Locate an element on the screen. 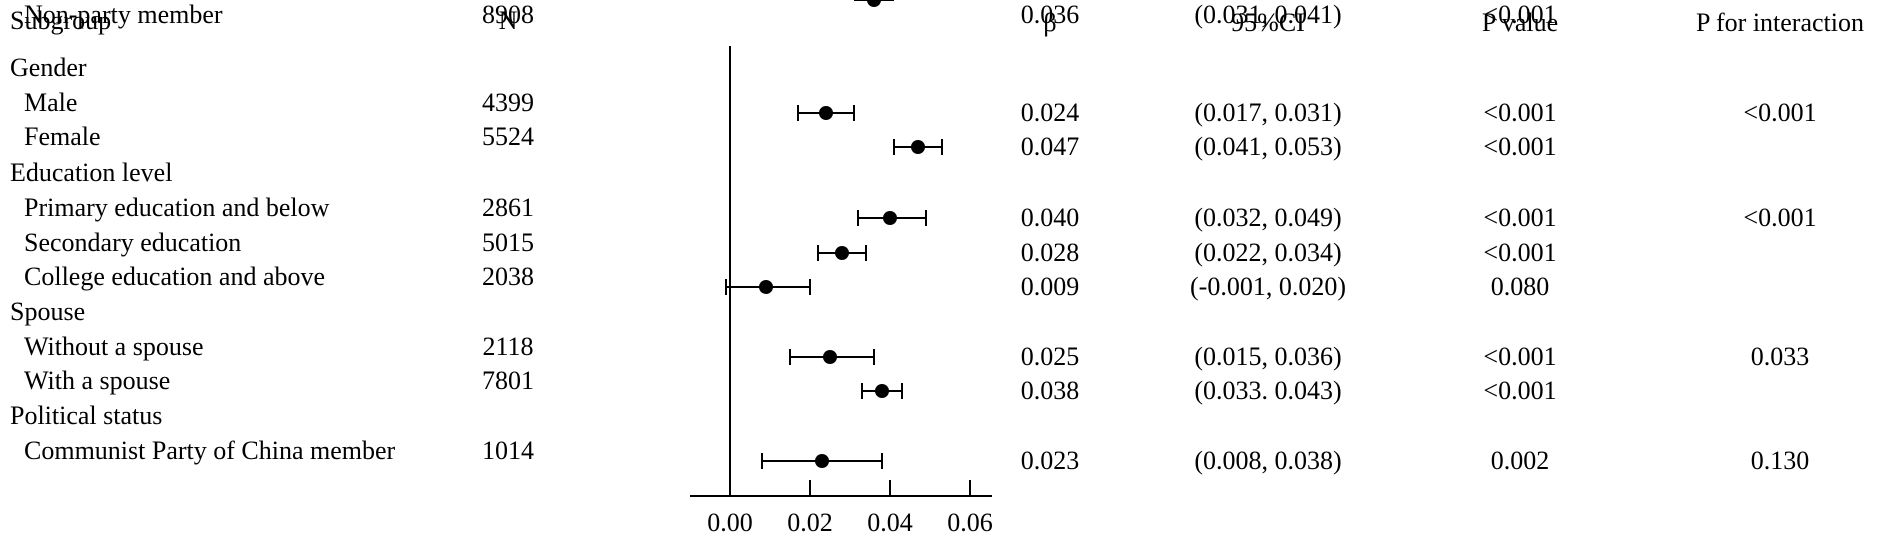  p-value: 0.080 is located at coordinates (1520, 286).